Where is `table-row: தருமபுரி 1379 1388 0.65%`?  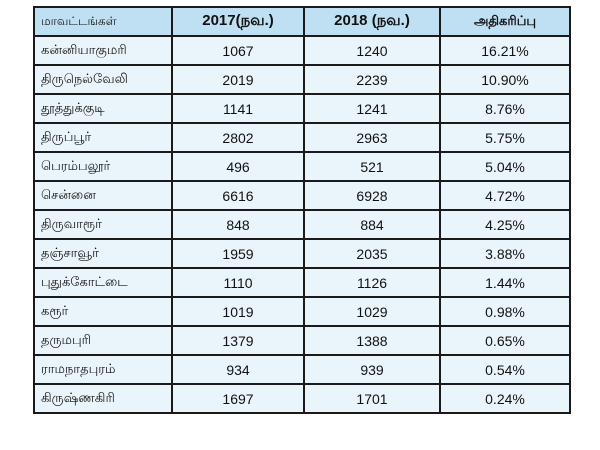 table-row: தருமபுரி 1379 1388 0.65% is located at coordinates (302, 340).